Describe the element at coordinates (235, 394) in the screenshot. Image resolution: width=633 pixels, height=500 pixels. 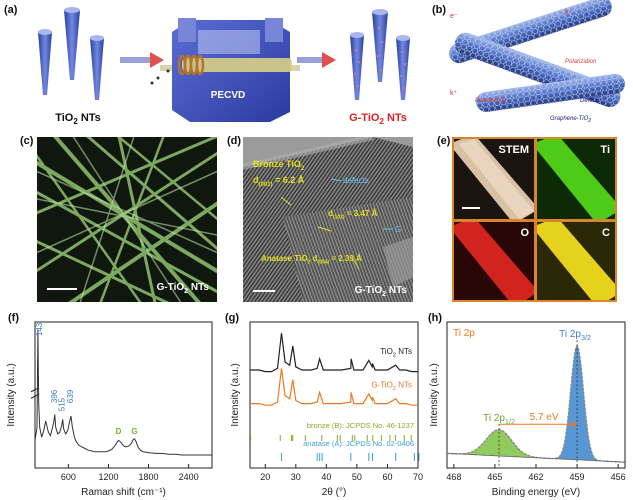
I see `xrd-y-axis-label: Intensity (a.u.)` at that location.